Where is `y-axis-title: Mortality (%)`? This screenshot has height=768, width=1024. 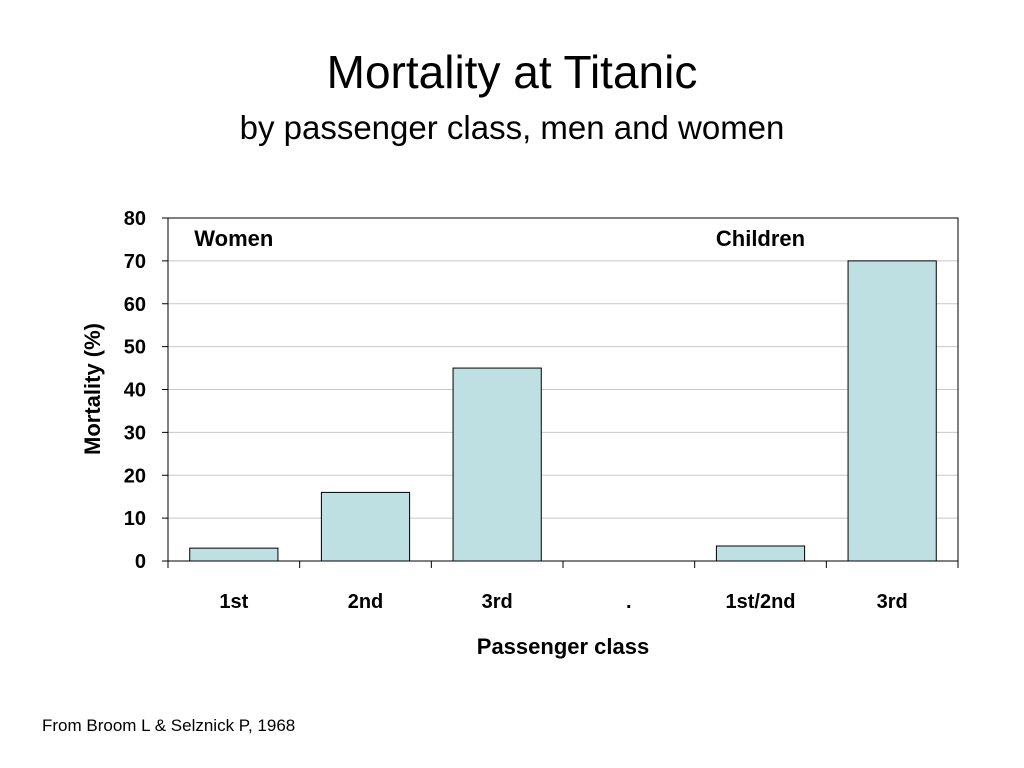
y-axis-title: Mortality (%) is located at coordinates (92, 389).